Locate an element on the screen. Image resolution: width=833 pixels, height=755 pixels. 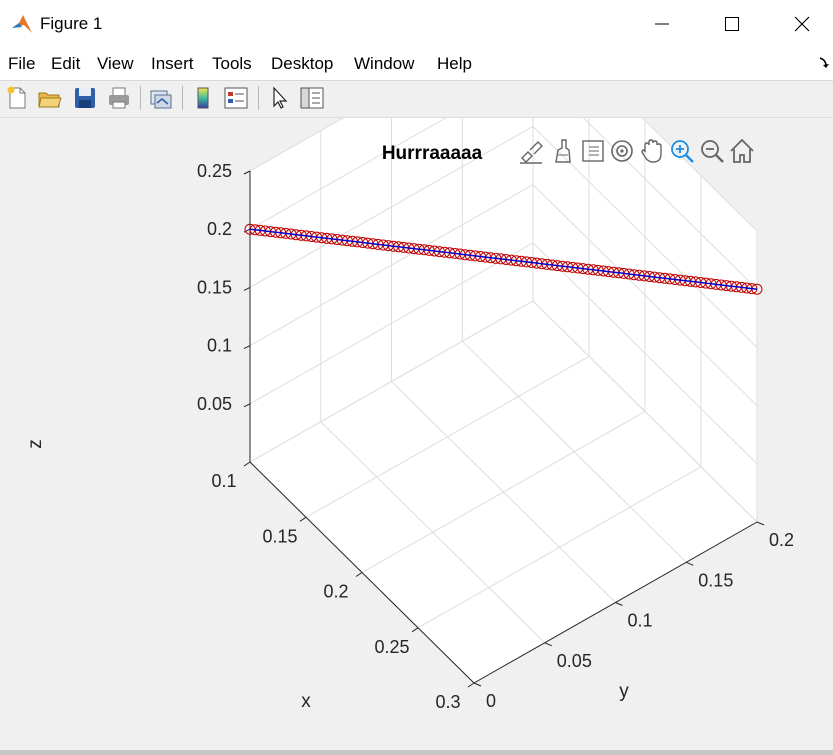
z-tick-label: 0.1 is located at coordinates (219, 346).